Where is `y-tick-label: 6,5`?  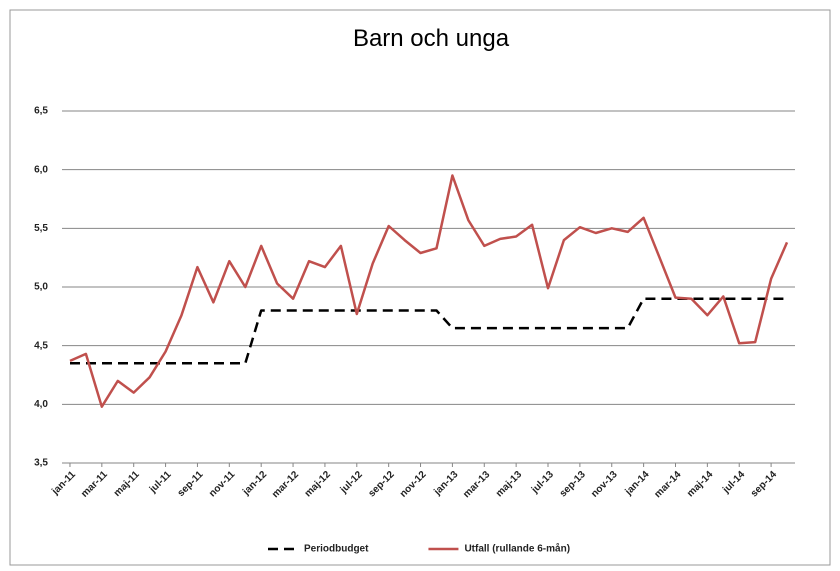 y-tick-label: 6,5 is located at coordinates (41, 111).